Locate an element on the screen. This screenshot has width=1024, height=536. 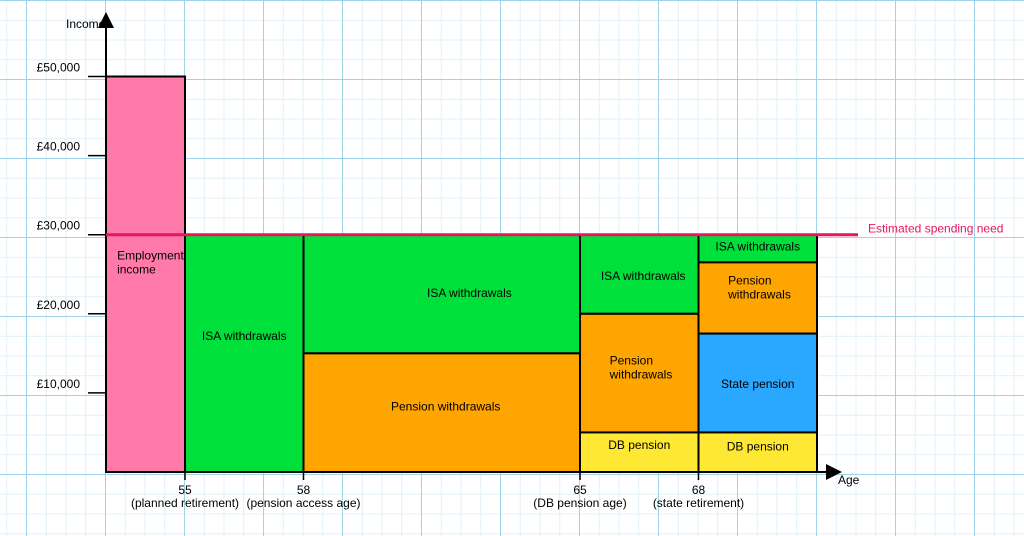
x-tick-label: 58 is located at coordinates (304, 490).